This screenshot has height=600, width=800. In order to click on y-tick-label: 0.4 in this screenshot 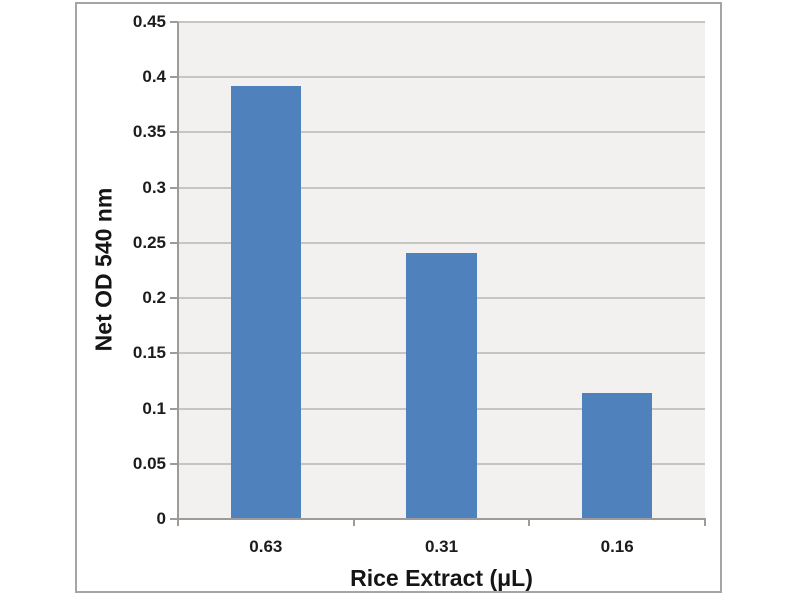, I will do `click(154, 77)`.